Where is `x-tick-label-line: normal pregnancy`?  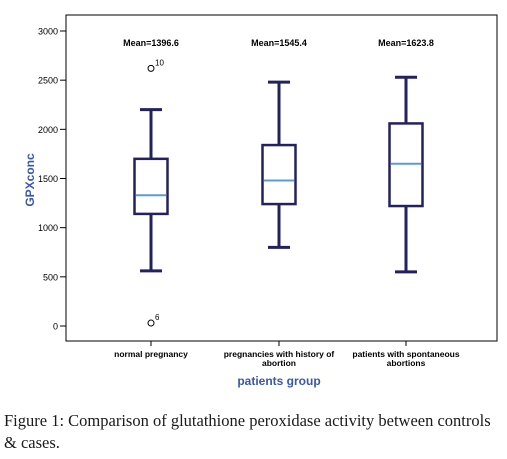 x-tick-label-line: normal pregnancy is located at coordinates (151, 354).